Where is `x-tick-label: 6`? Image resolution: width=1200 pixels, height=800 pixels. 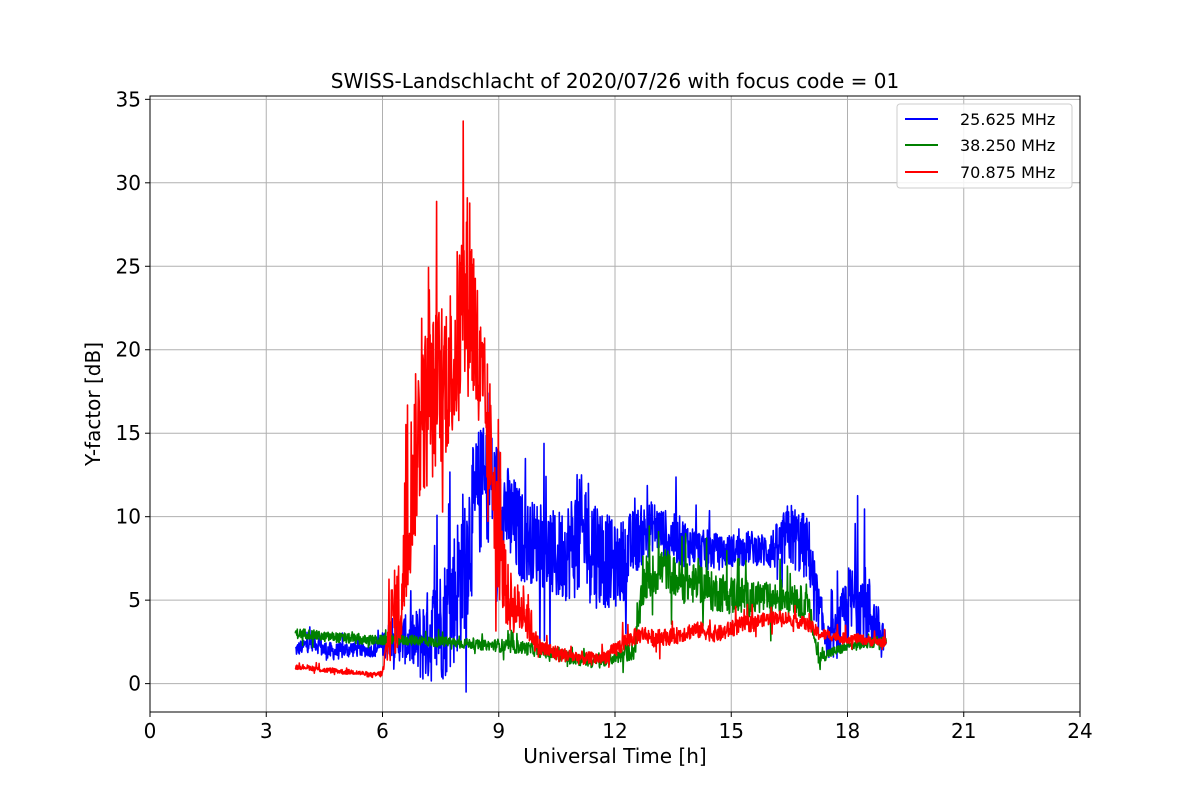 x-tick-label: 6 is located at coordinates (382, 731).